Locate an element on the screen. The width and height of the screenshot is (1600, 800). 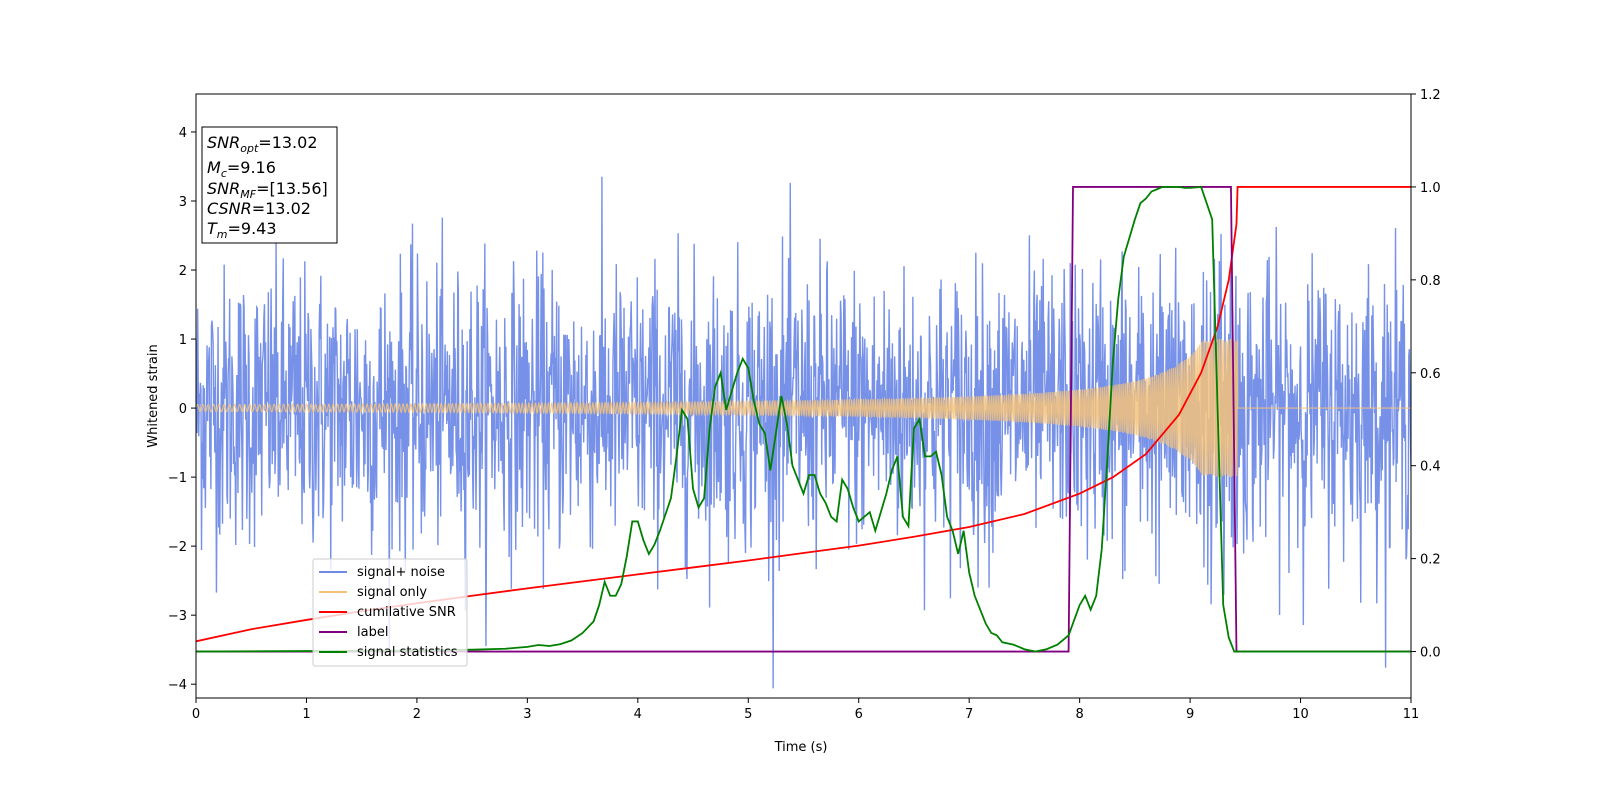
y-left-tick-label: 0 is located at coordinates (183, 409).